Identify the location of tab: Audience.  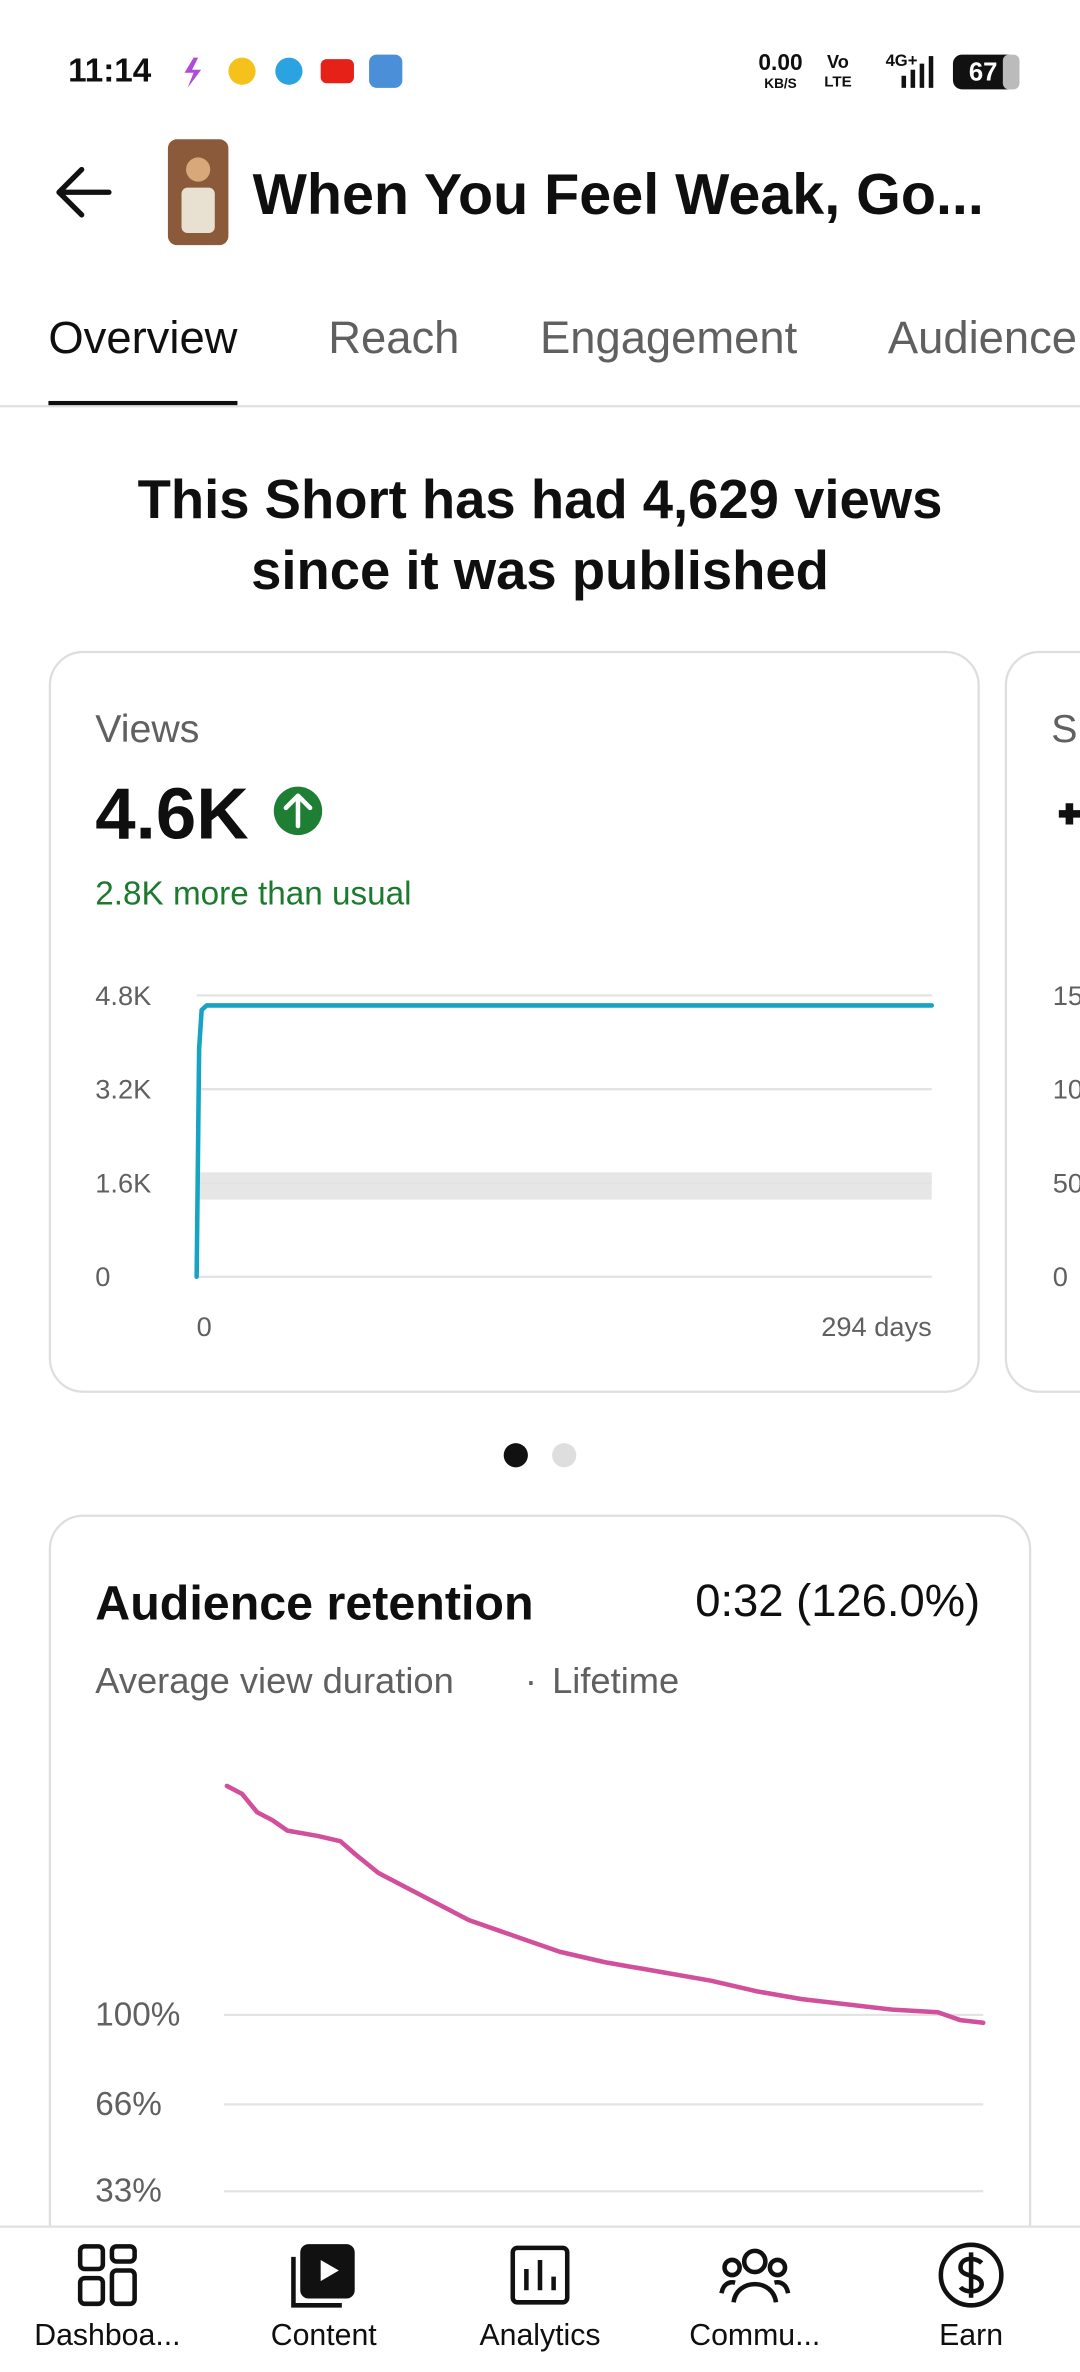
(982, 337).